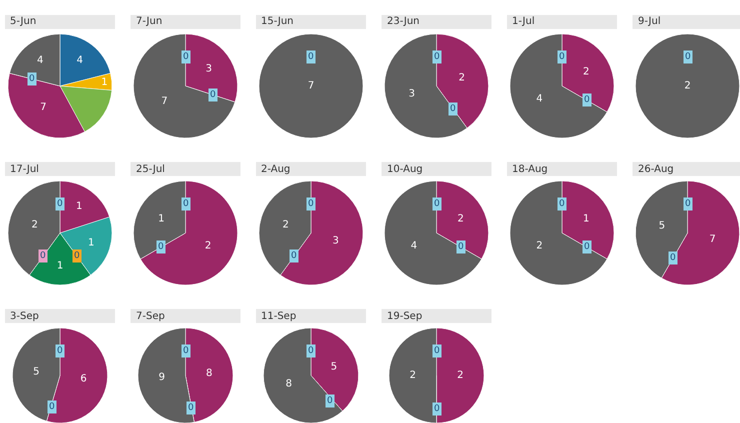 Image resolution: width=740 pixels, height=423 pixels. I want to click on chart-title: 26-Aug, so click(656, 169).